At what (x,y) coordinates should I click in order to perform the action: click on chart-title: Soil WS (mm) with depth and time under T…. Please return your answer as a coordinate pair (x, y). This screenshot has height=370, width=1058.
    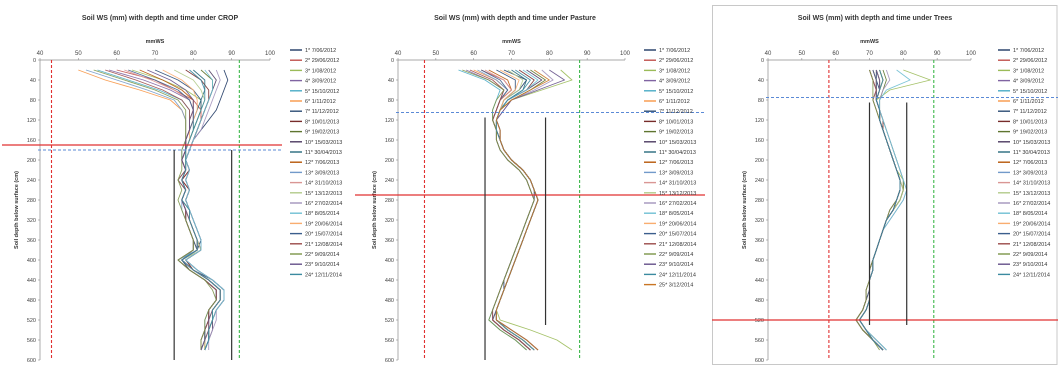
    Looking at the image, I should click on (875, 18).